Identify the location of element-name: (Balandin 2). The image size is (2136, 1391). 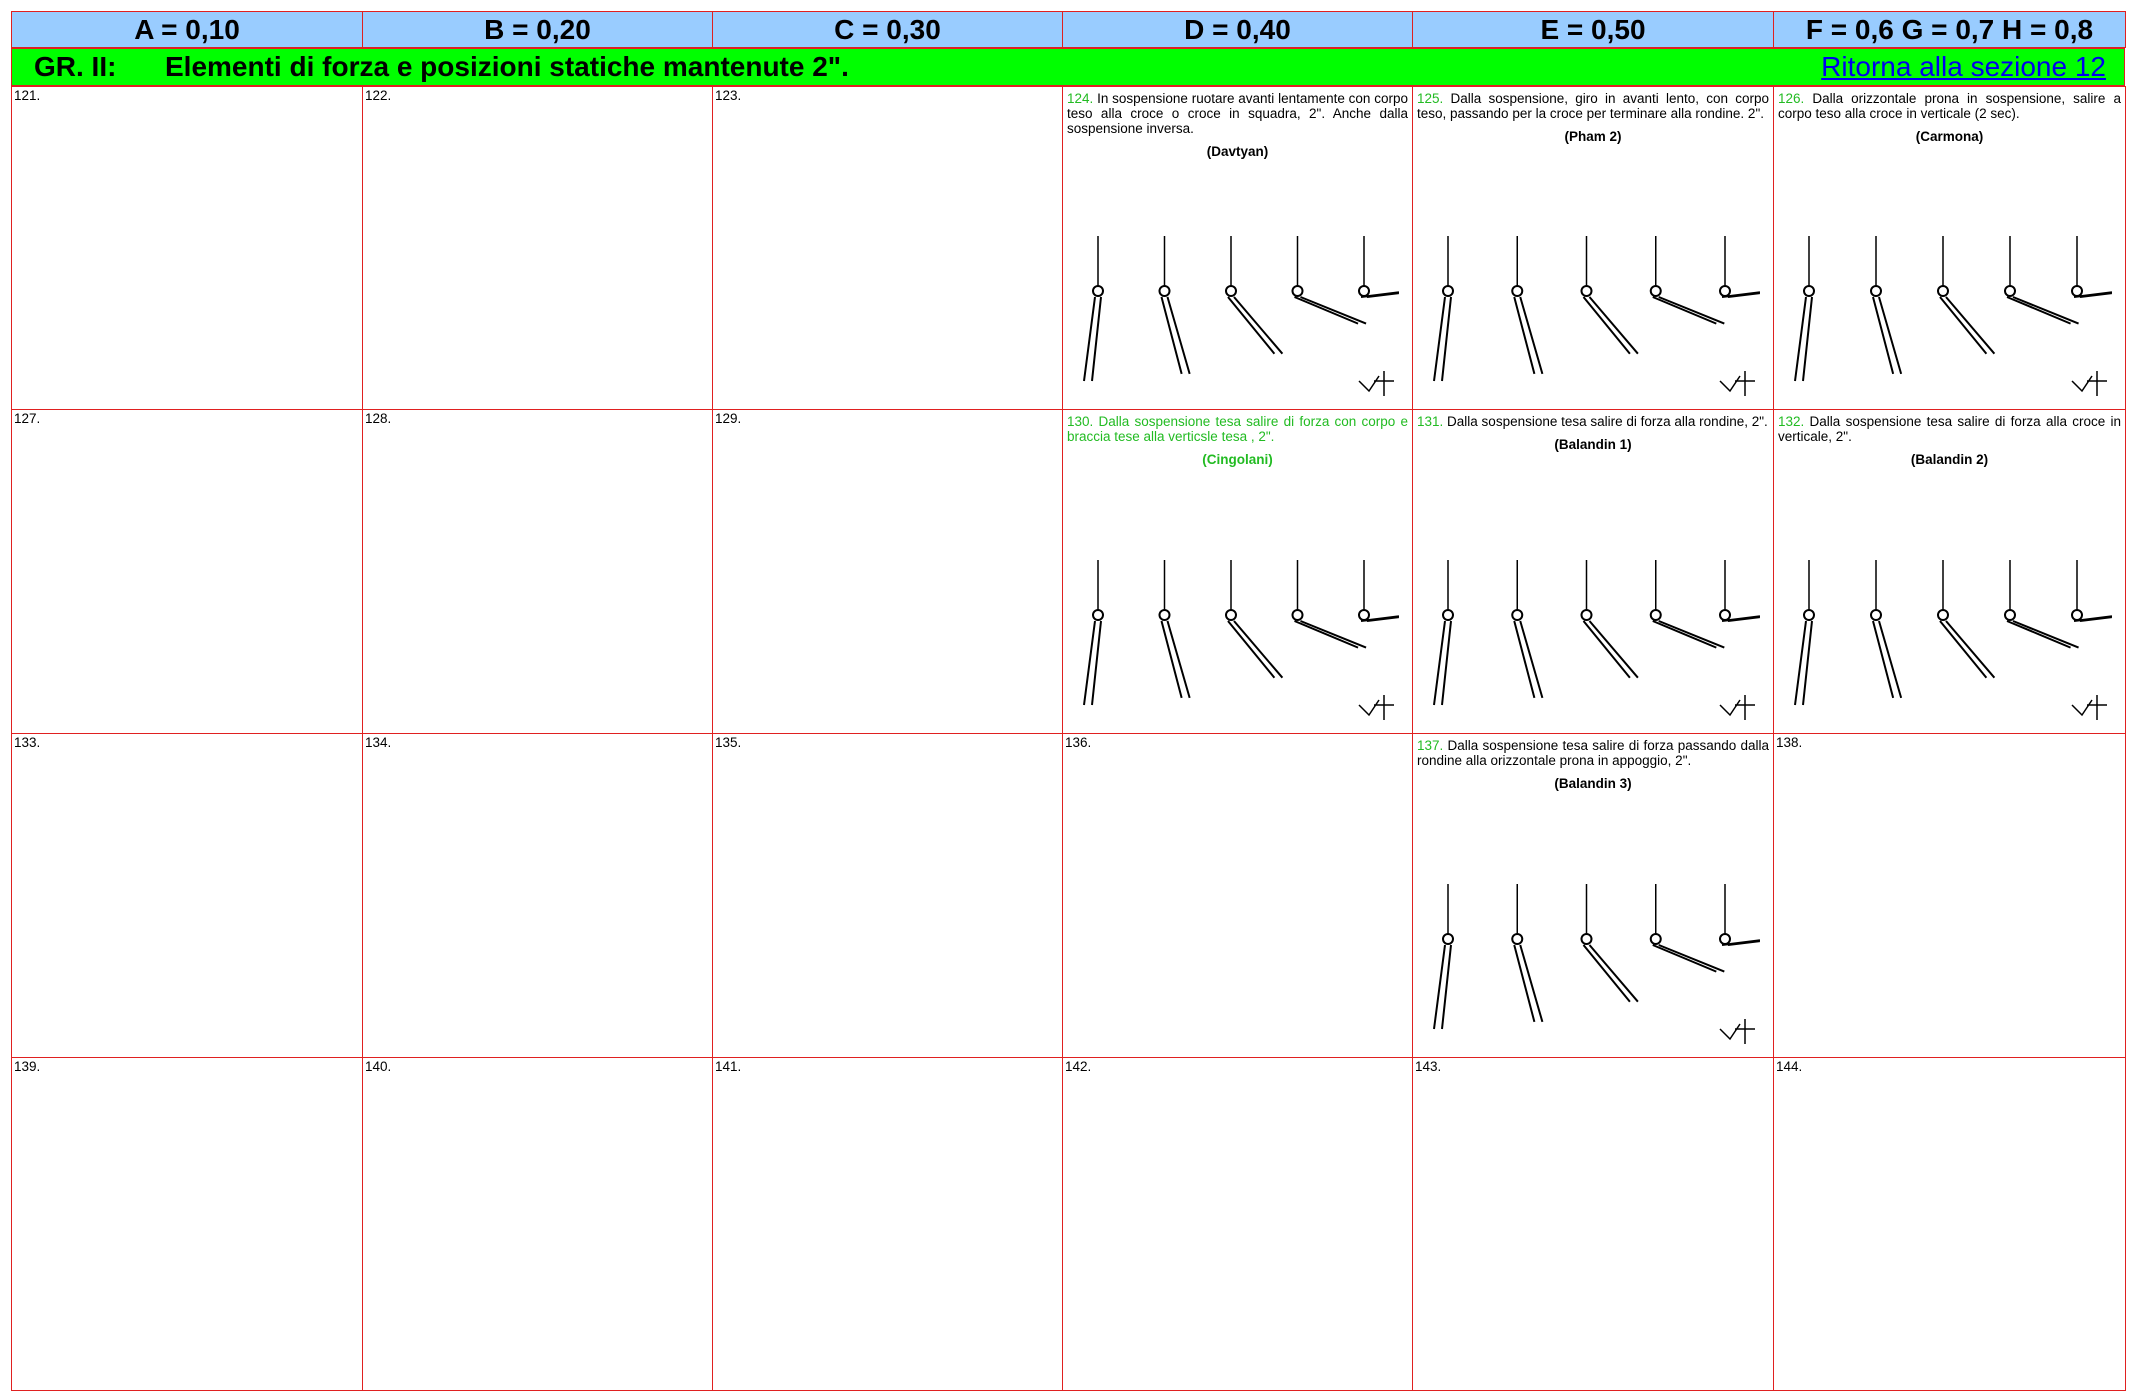
(1949, 459).